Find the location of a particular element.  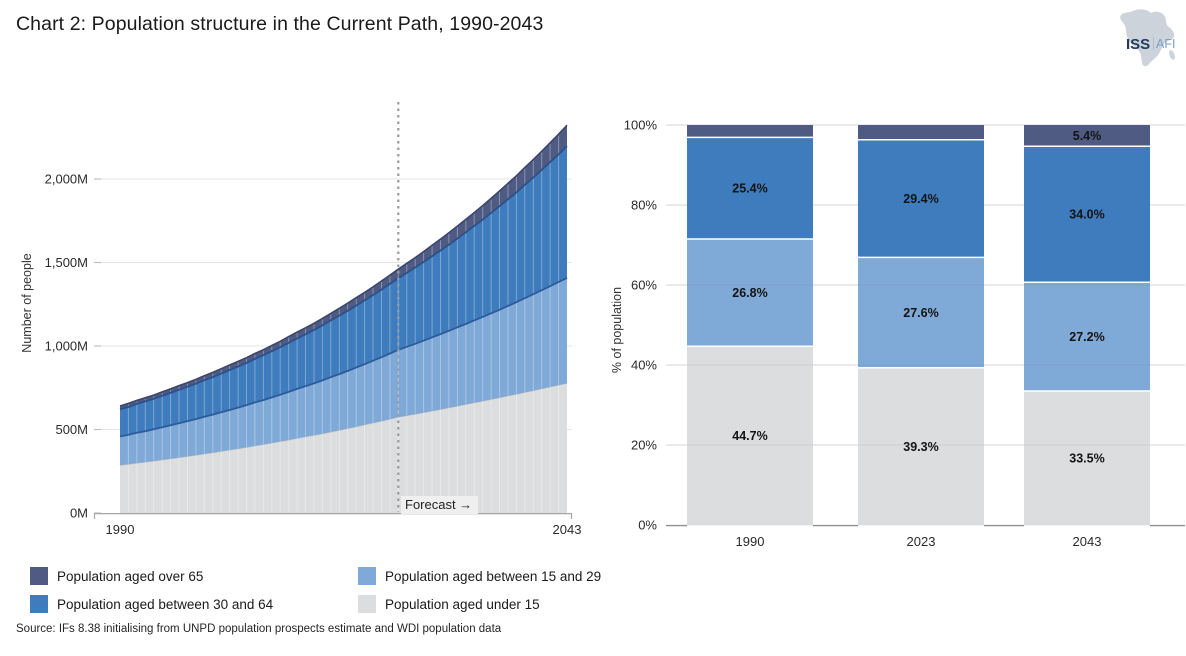

legend-item-under-15: Population aged under 15 is located at coordinates (479, 604).